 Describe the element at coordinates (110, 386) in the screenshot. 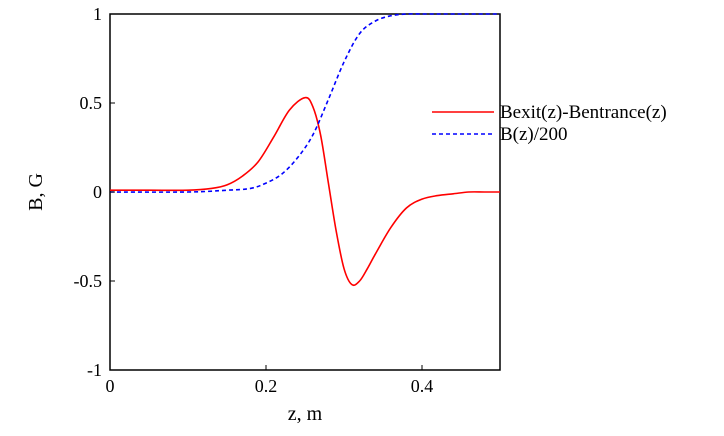

I see `x-tick-label: 0` at that location.